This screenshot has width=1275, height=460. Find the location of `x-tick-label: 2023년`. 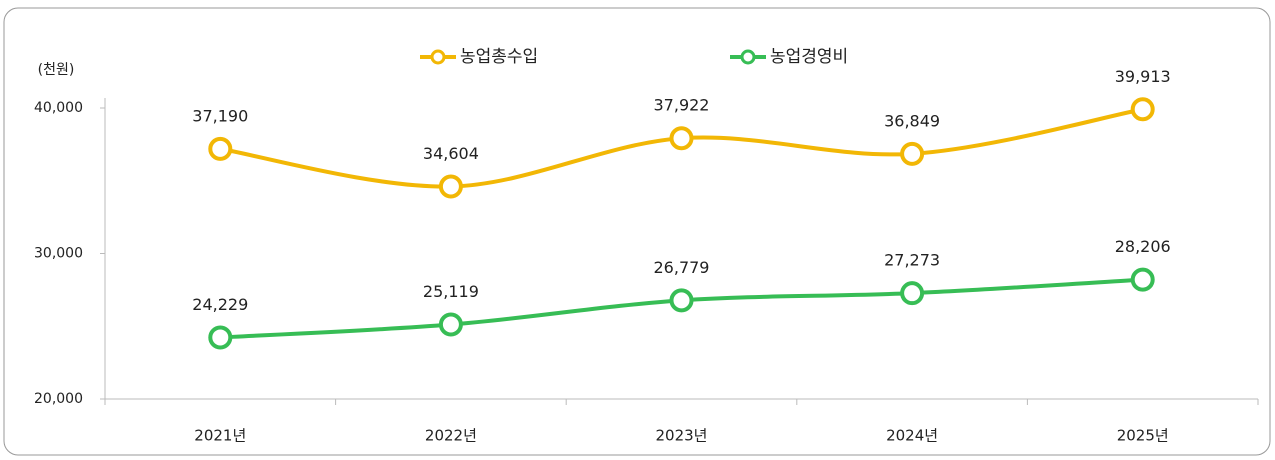

x-tick-label: 2023년 is located at coordinates (682, 436).